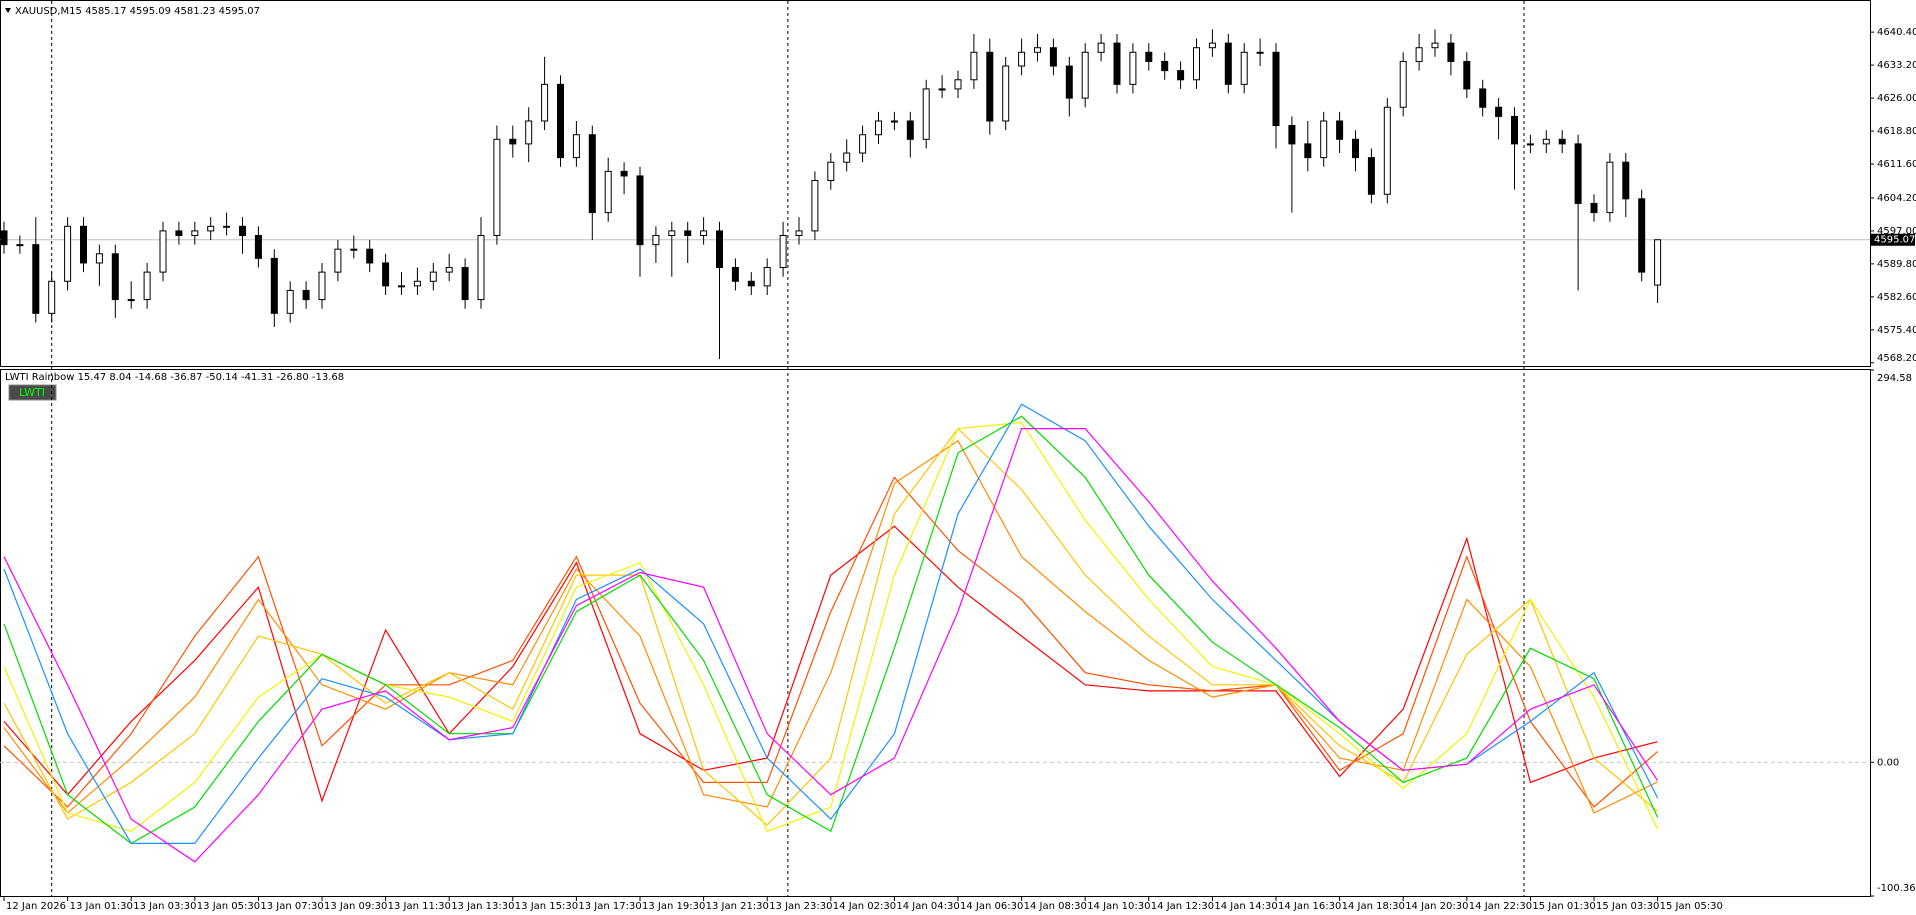  What do you see at coordinates (1894, 378) in the screenshot?
I see `y-tick-label: 294.58` at bounding box center [1894, 378].